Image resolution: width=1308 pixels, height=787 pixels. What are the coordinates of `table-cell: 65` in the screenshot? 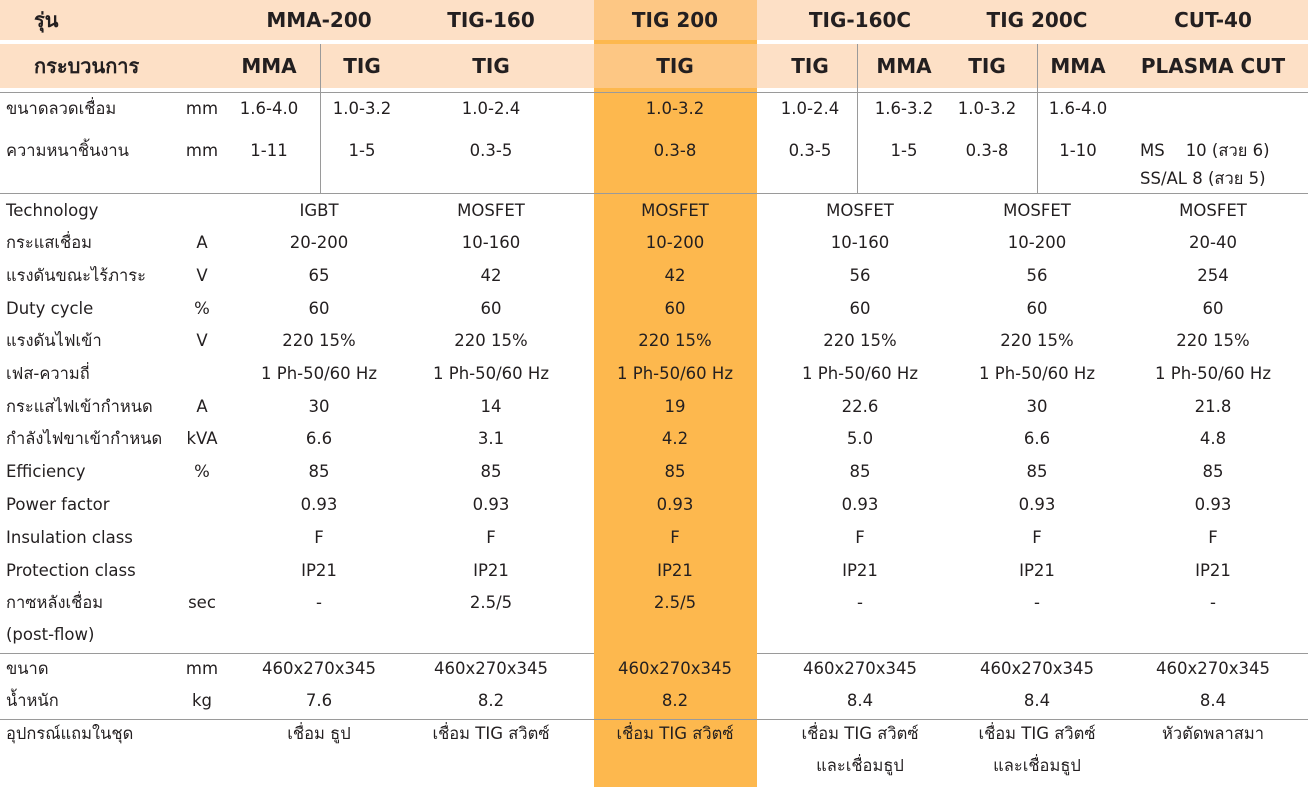 It's located at (319, 275).